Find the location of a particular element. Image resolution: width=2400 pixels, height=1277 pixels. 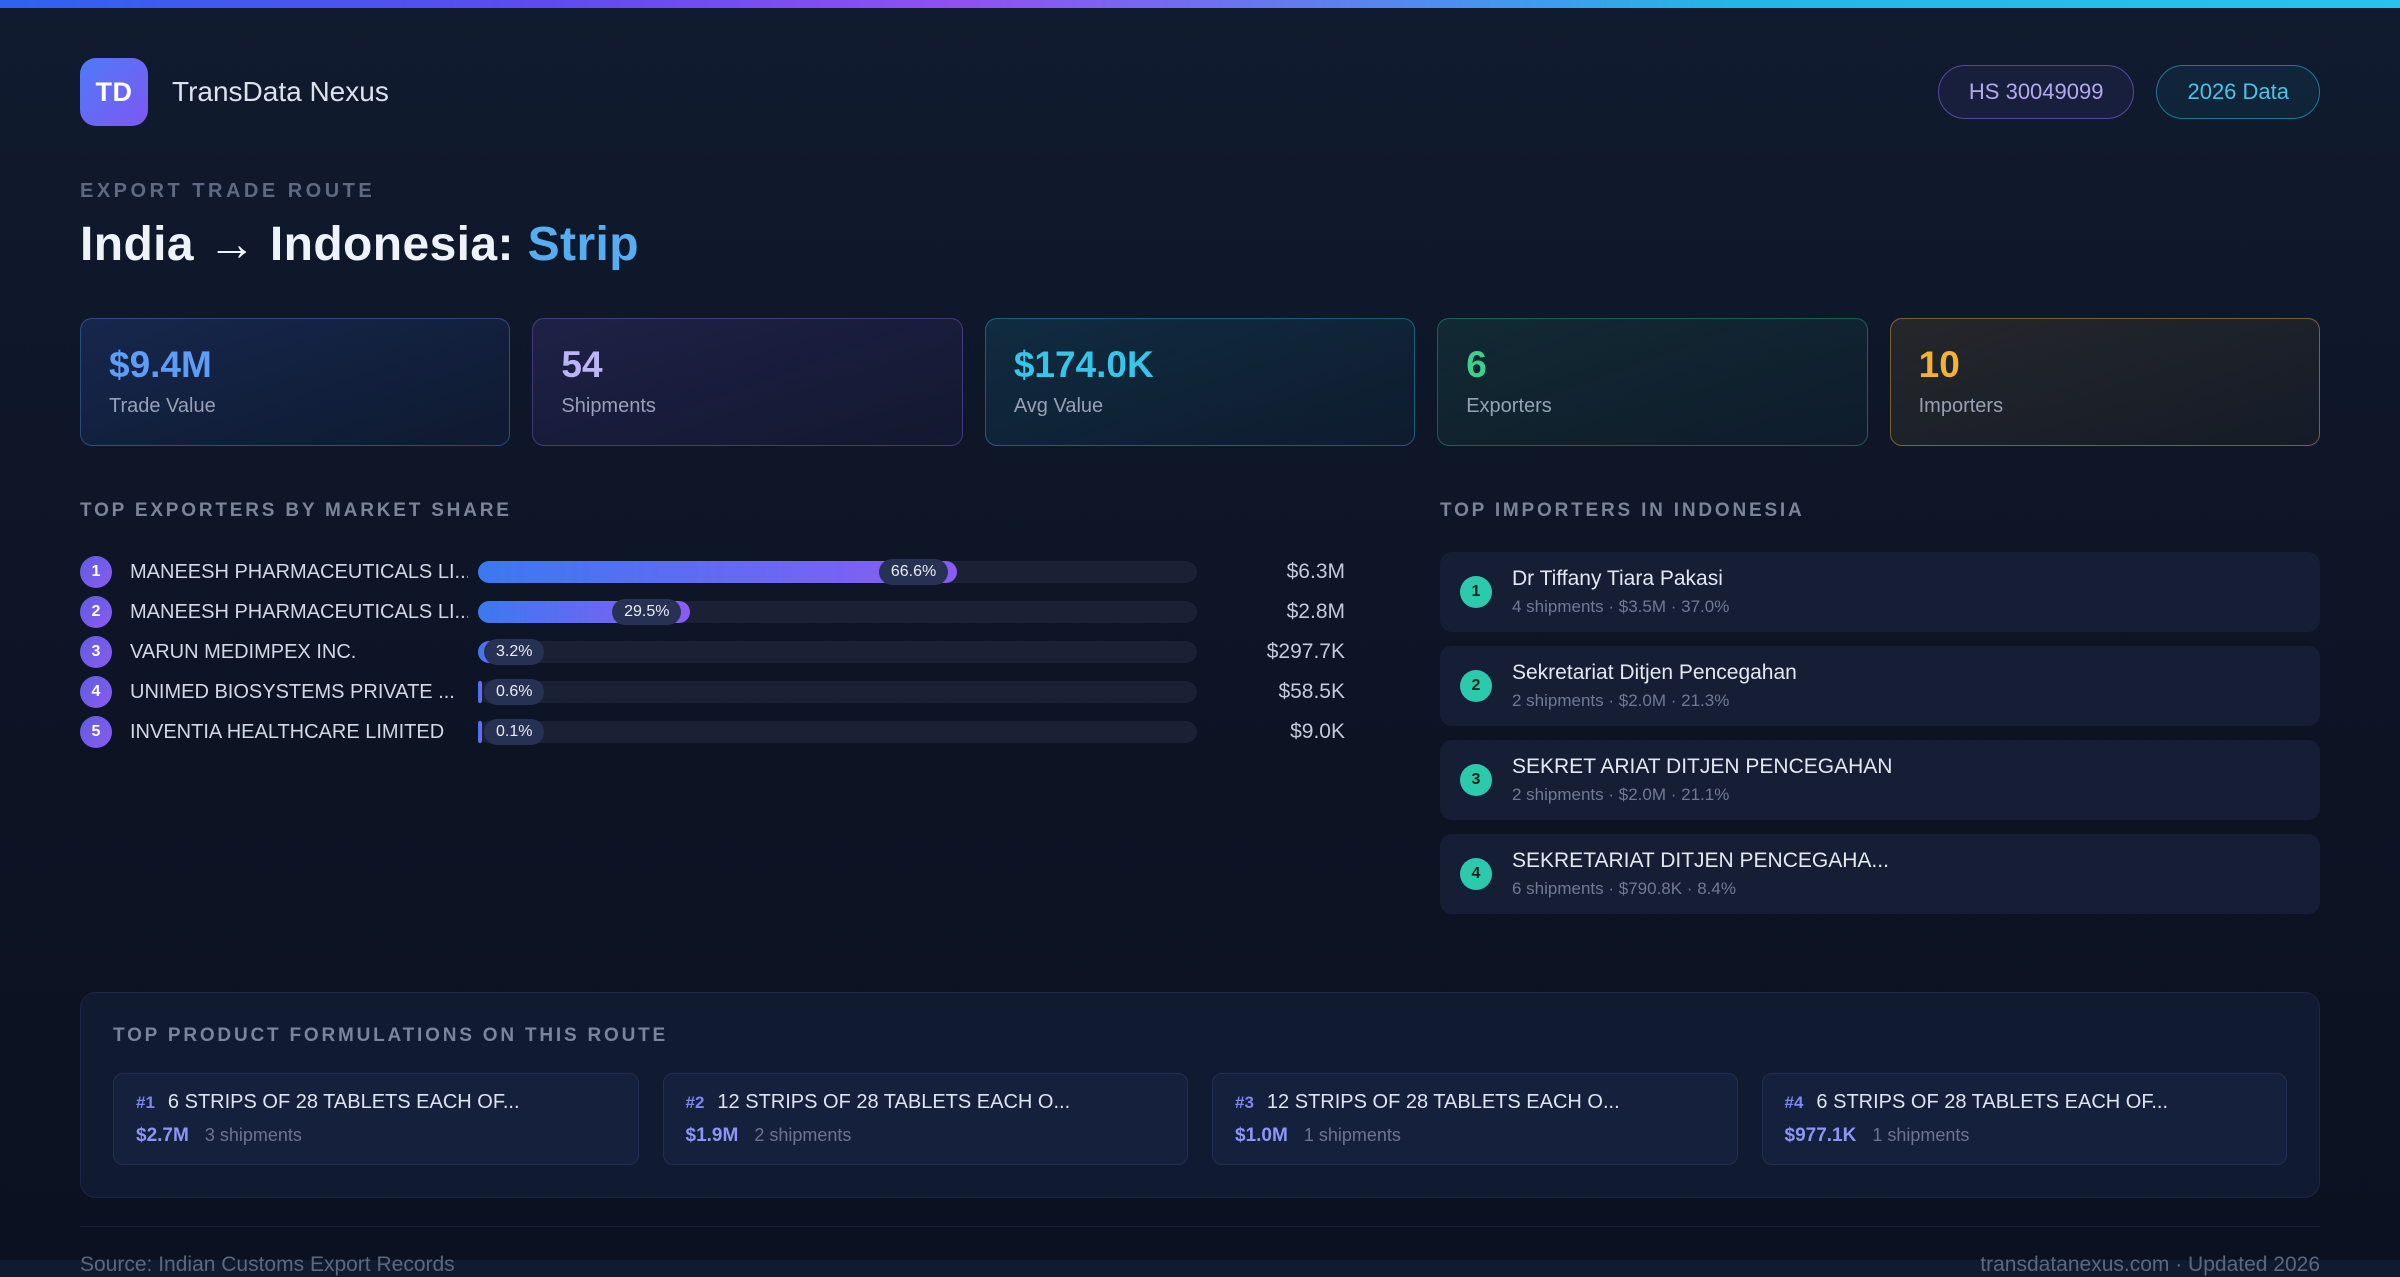

app-logo: TD is located at coordinates (114, 92).